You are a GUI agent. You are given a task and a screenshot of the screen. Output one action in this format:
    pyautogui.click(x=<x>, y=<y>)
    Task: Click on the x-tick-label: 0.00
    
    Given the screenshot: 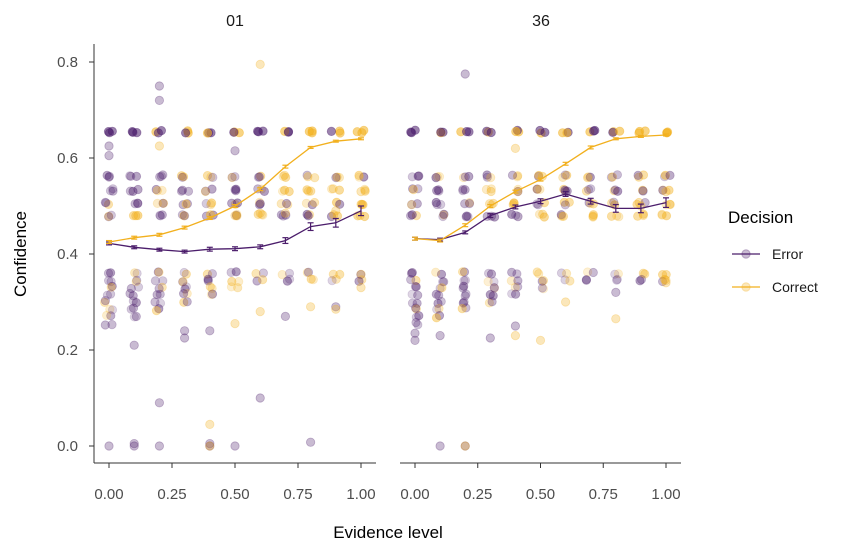 What is the action you would take?
    pyautogui.click(x=414, y=494)
    